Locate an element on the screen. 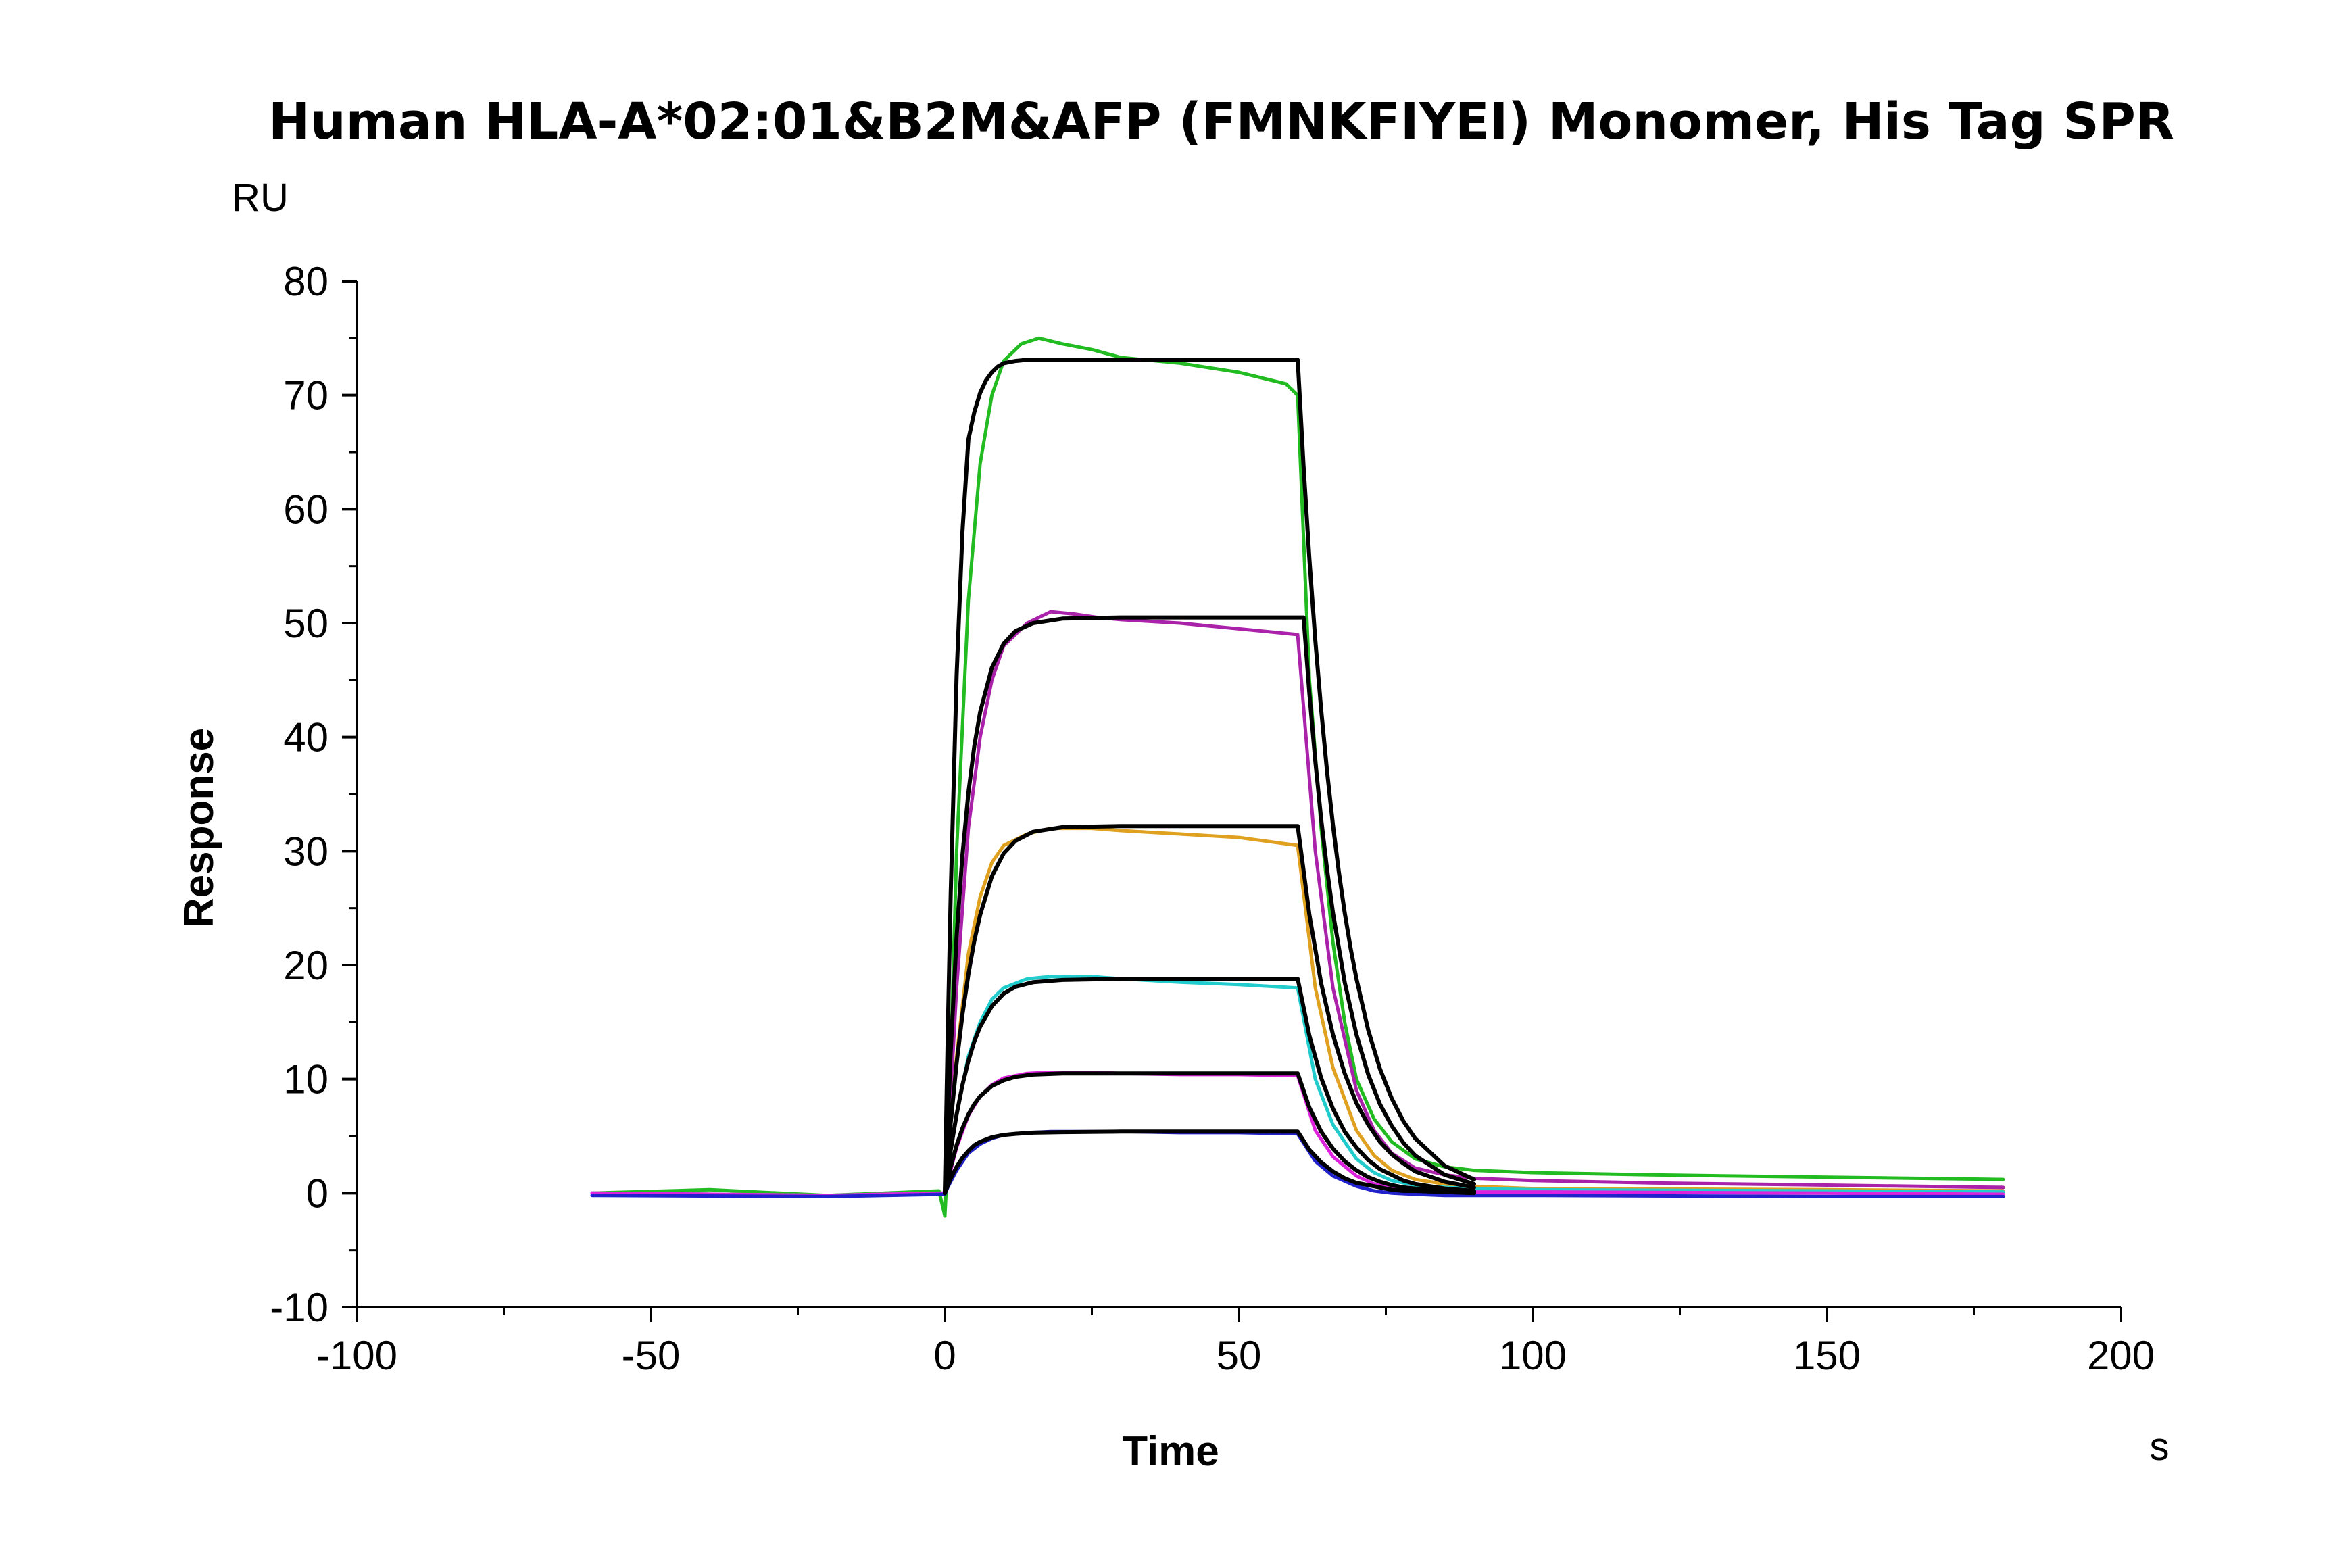 Image resolution: width=2352 pixels, height=1568 pixels. y-tick-label: -10 is located at coordinates (299, 1307).